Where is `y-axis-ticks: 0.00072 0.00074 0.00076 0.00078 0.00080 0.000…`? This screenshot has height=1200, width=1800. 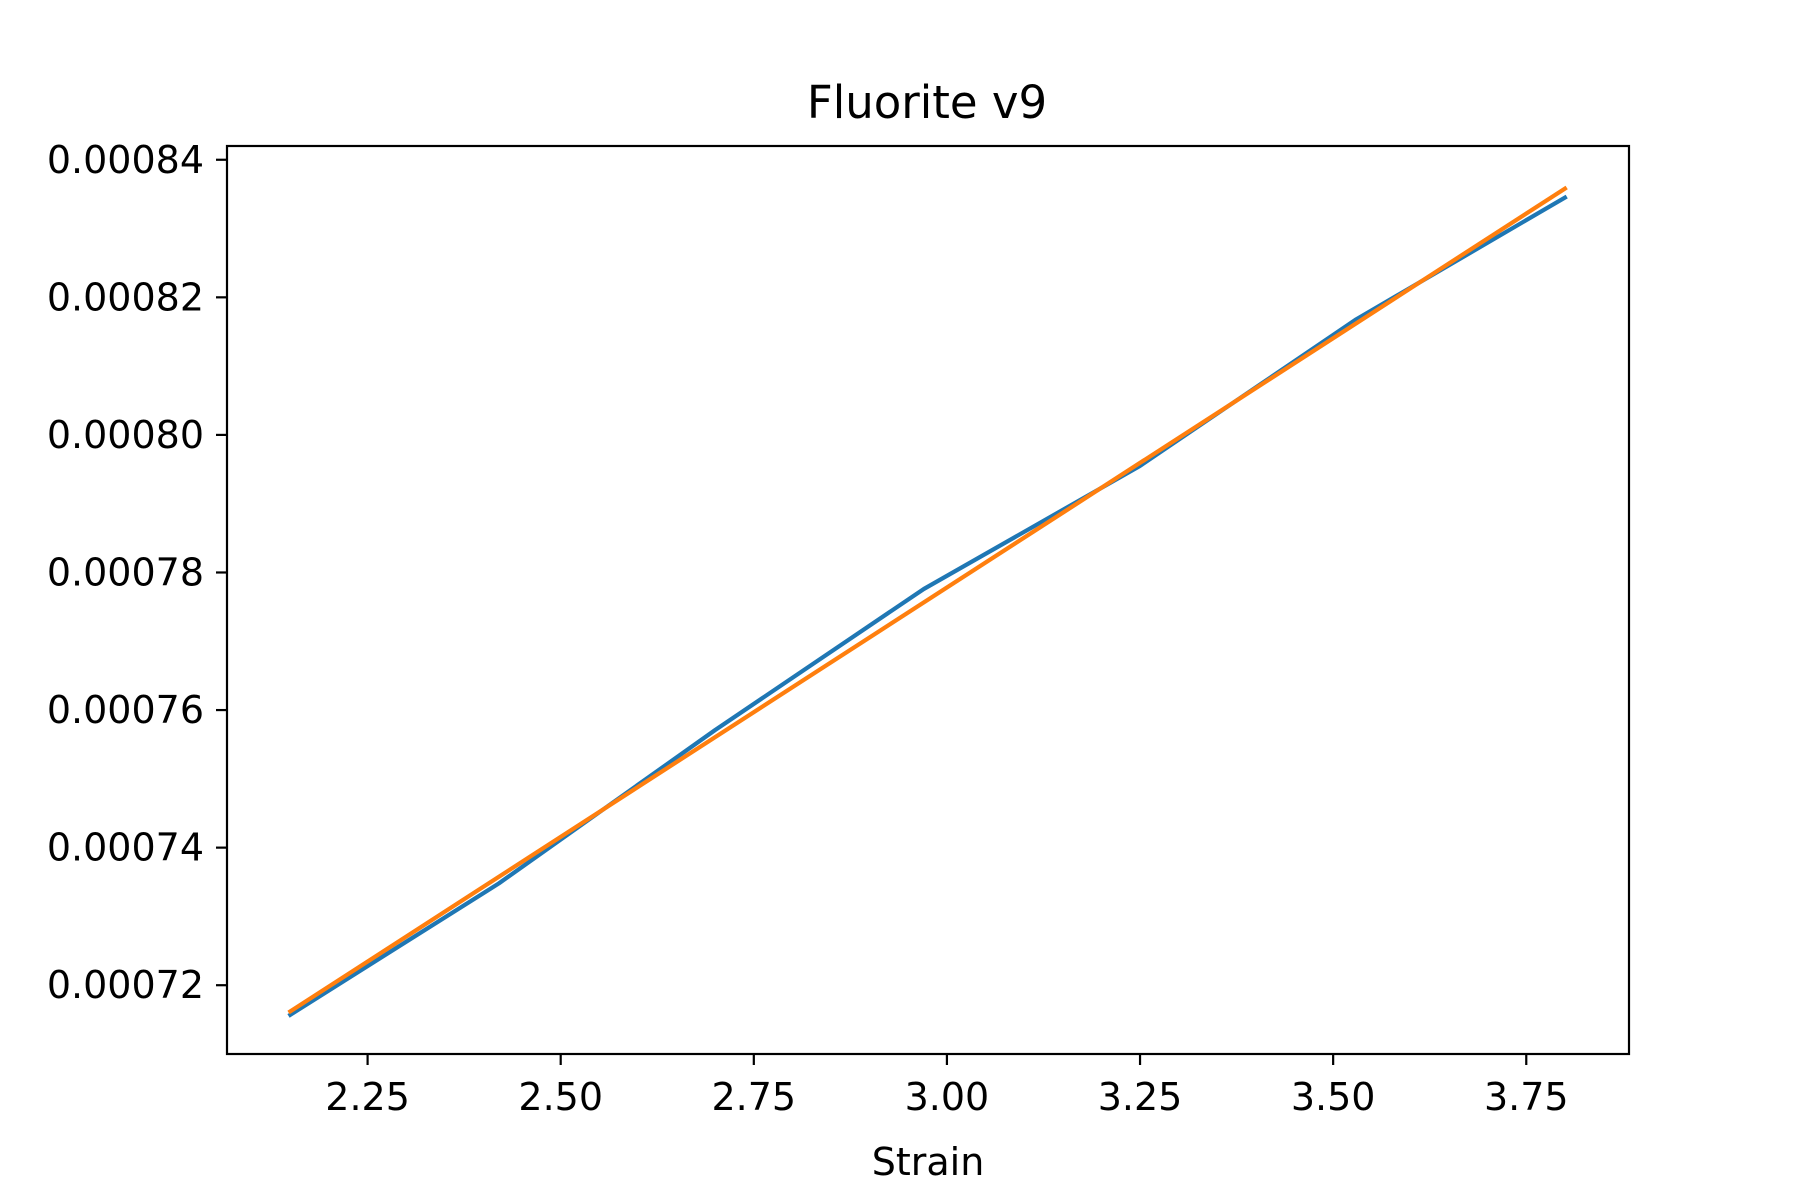 y-axis-ticks: 0.00072 0.00074 0.00076 0.00078 0.00080 0.000… is located at coordinates (137, 572).